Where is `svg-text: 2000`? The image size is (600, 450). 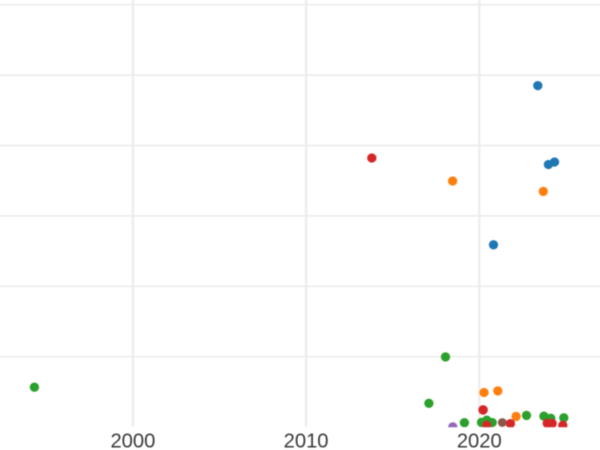
svg-text: 2000 is located at coordinates (132, 440).